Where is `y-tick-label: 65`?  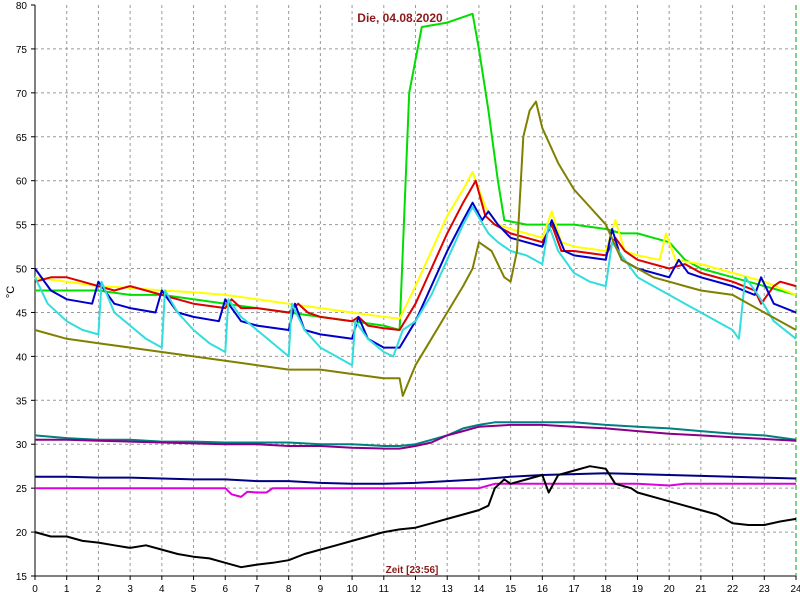
y-tick-label: 65 is located at coordinates (22, 138).